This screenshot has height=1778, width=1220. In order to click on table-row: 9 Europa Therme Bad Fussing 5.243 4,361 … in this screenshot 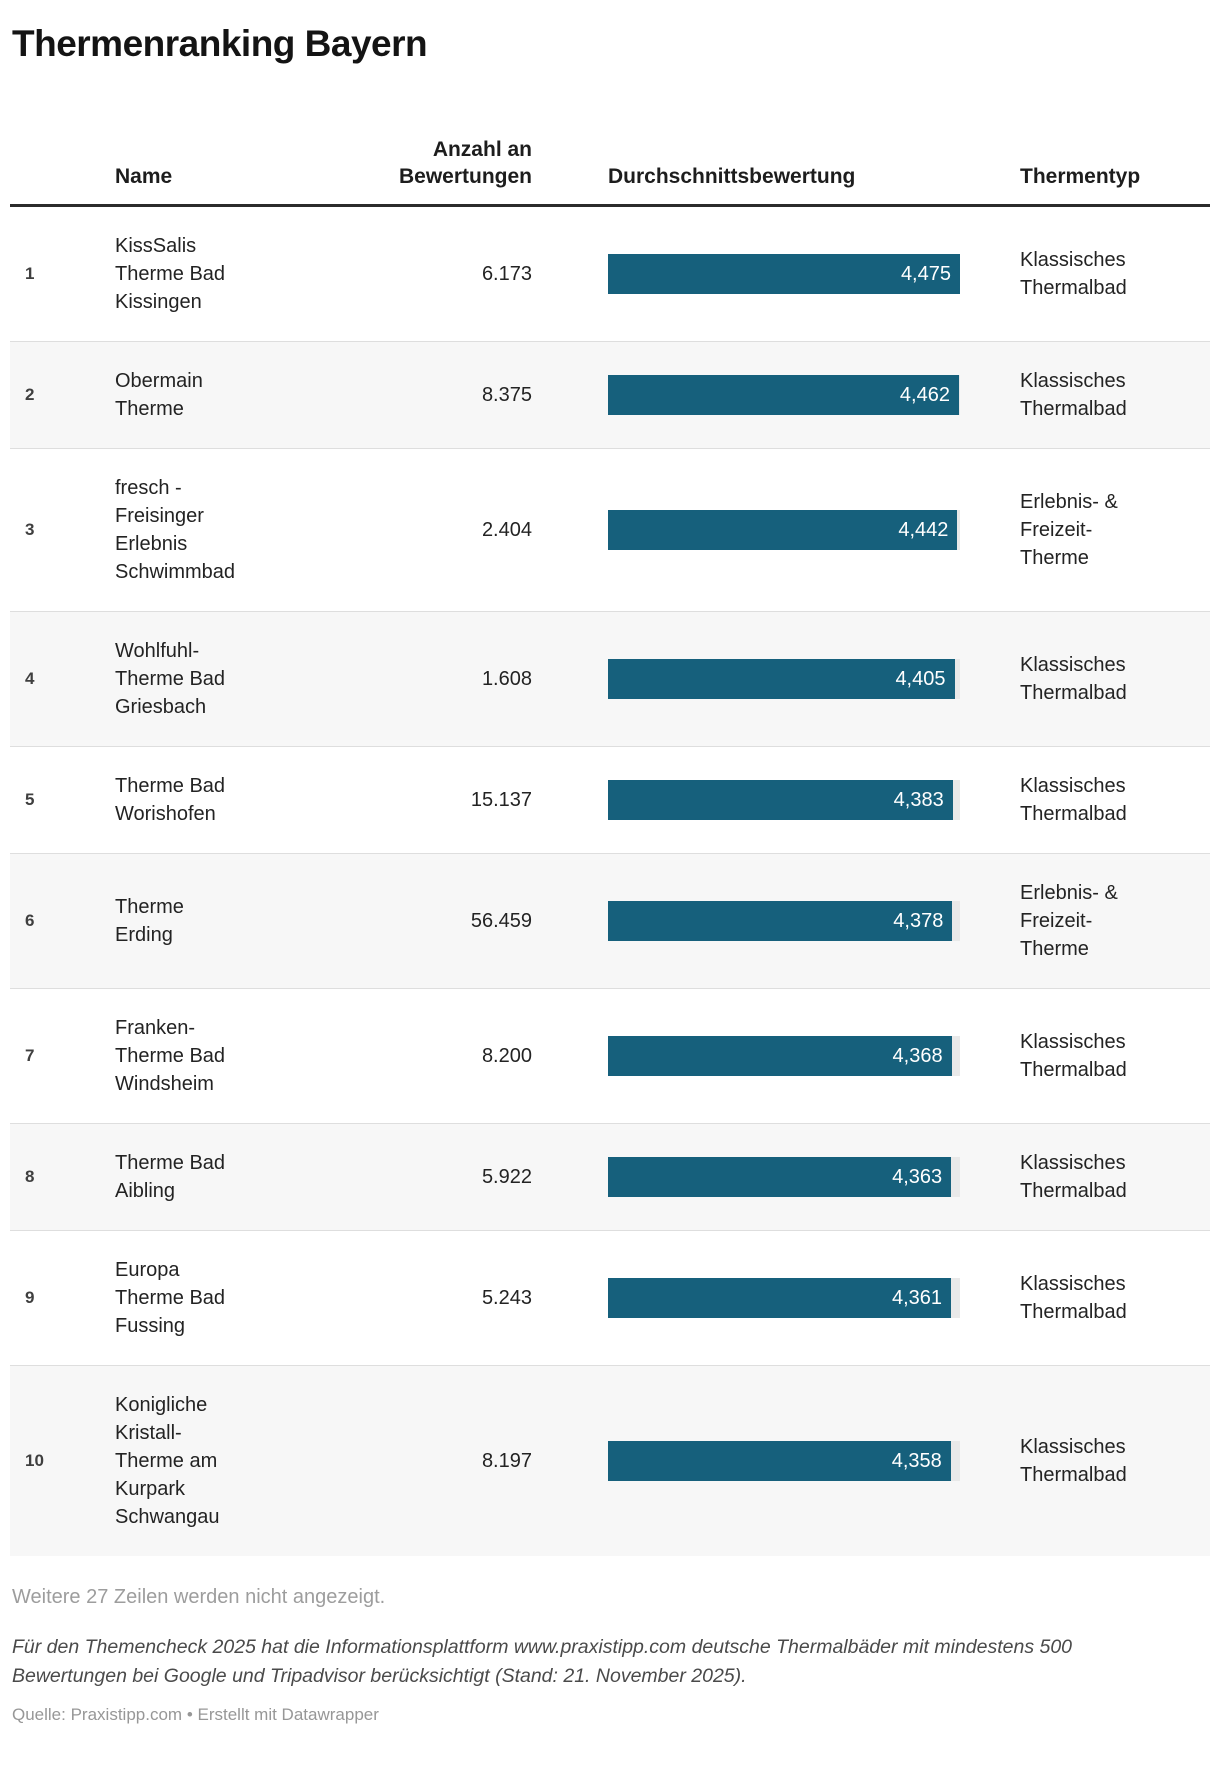, I will do `click(610, 1297)`.